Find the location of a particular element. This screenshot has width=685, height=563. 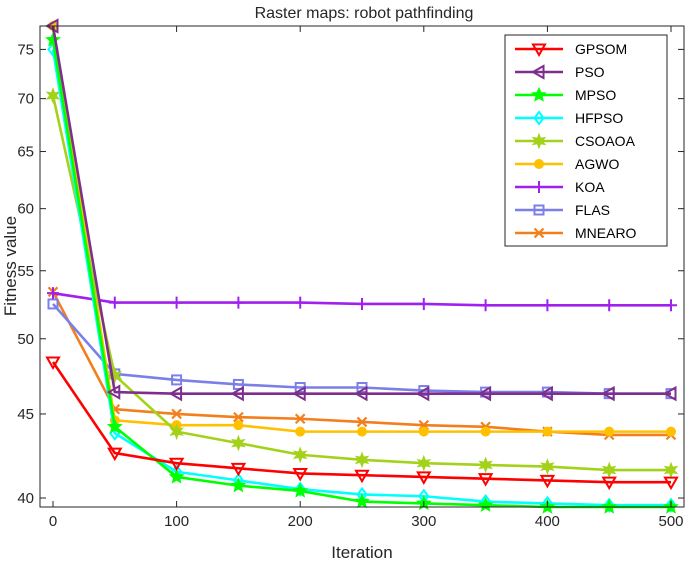

x-tick-label: 400 is located at coordinates (547, 521).